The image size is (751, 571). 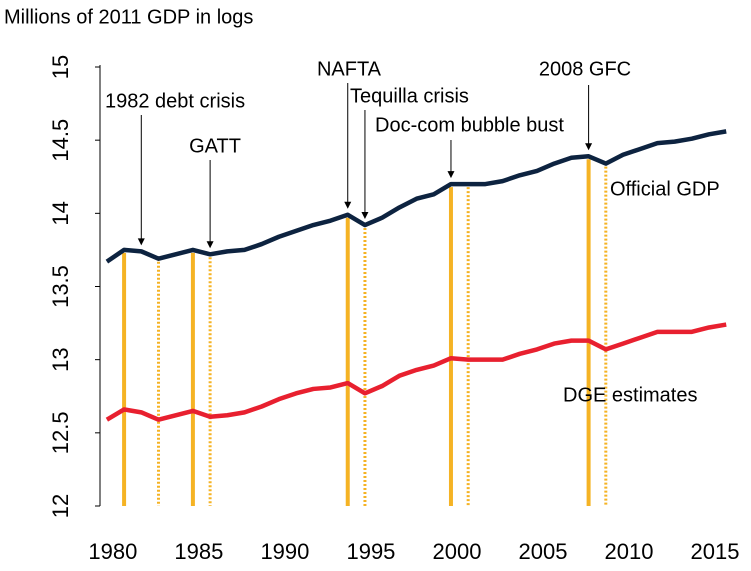 What do you see at coordinates (665, 189) in the screenshot?
I see `series-label: Official GDP` at bounding box center [665, 189].